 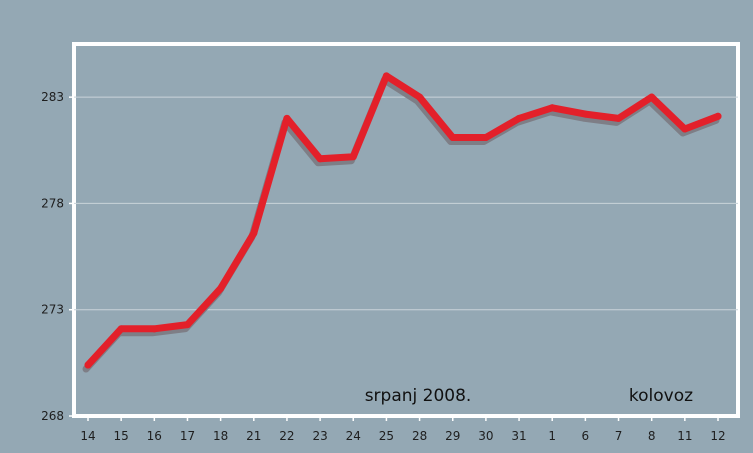 What do you see at coordinates (319, 436) in the screenshot?
I see `x-tick-label: 23` at bounding box center [319, 436].